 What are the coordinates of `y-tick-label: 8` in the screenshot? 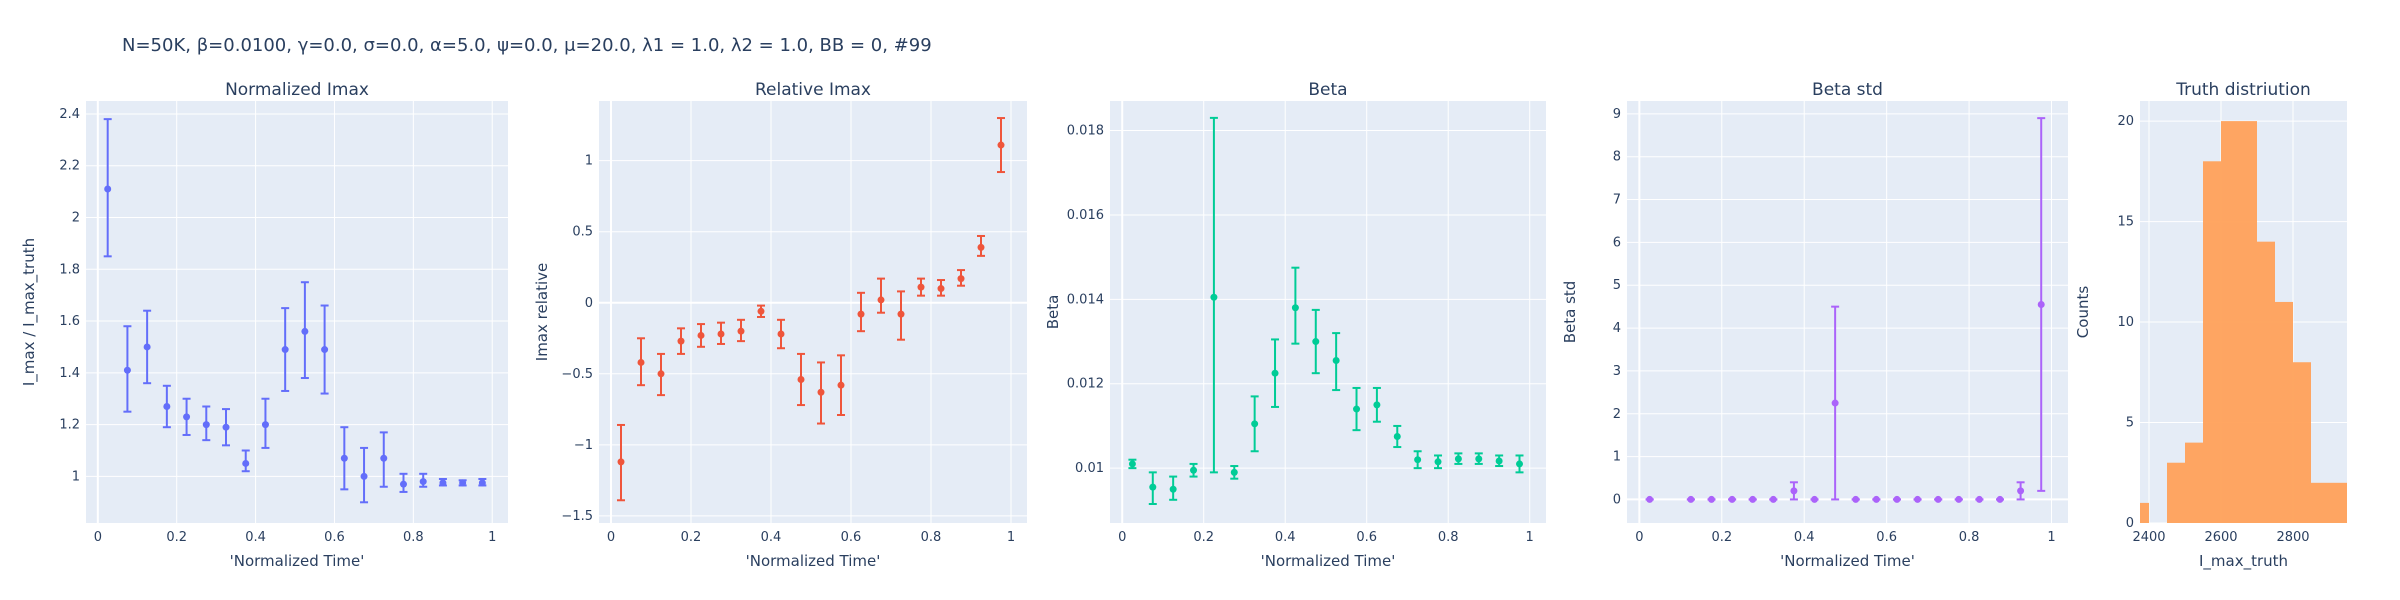 It's located at (1617, 157).